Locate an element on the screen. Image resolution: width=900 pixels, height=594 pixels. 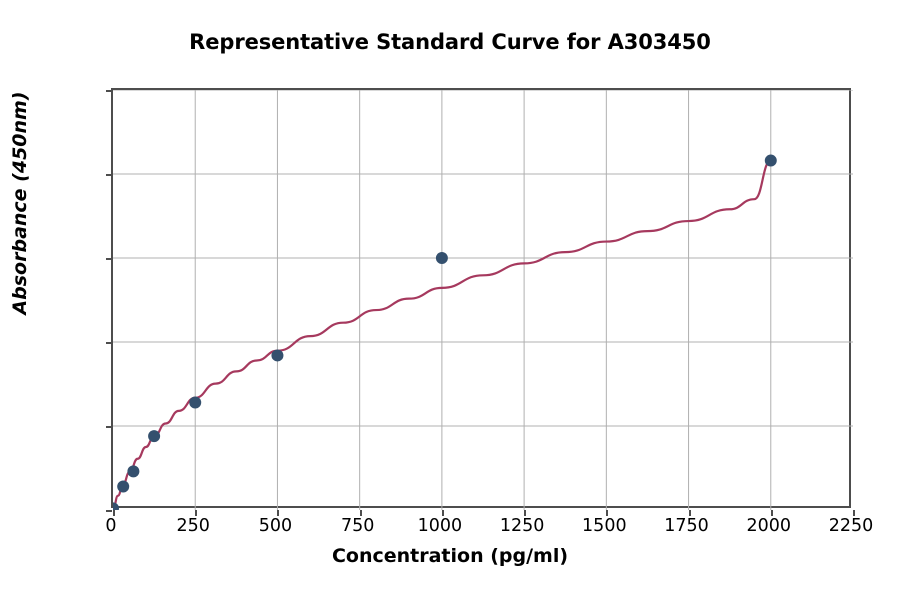
x-tick-label: 1750 is located at coordinates (686, 526).